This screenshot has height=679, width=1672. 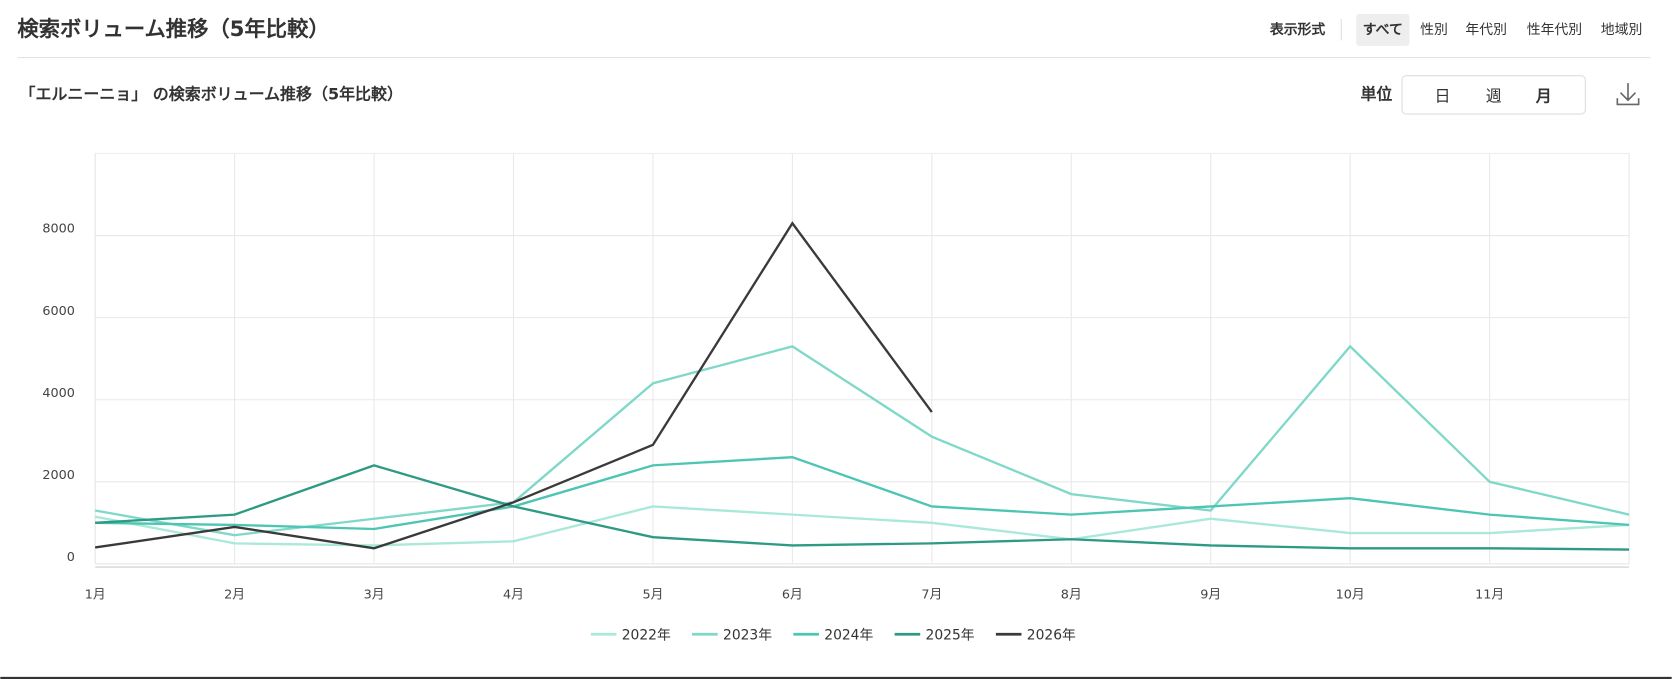 I want to click on page-title: 検索ボリューム推移（5年比較）, so click(x=173, y=29).